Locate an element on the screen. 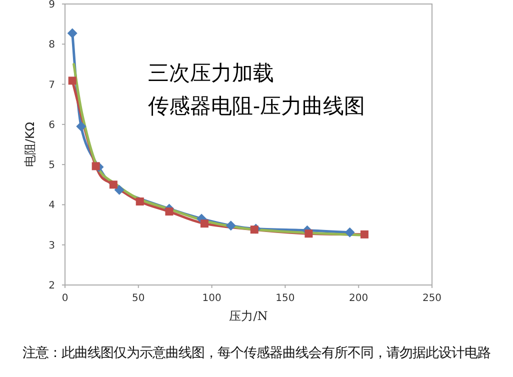  x-tick-label: 200 is located at coordinates (358, 298).